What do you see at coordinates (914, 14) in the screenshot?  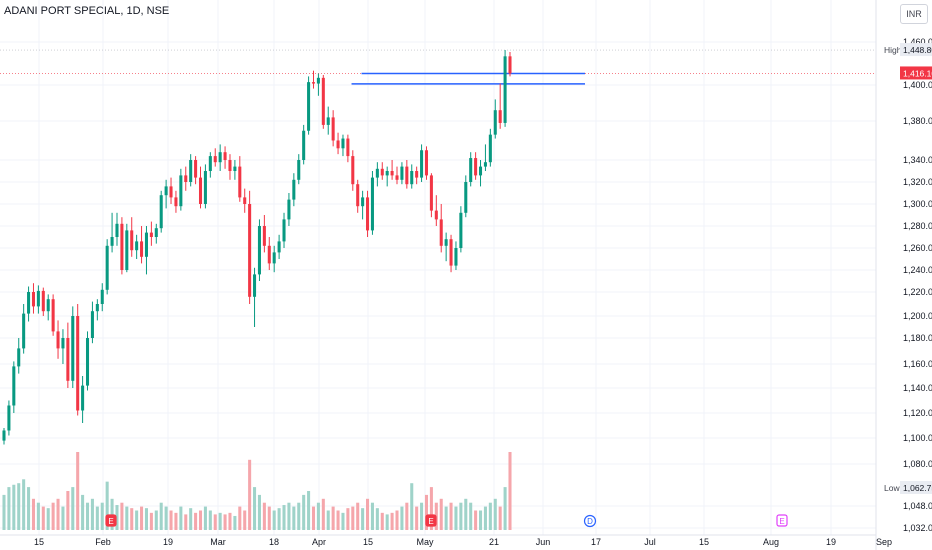 I see `currency-button: INR` at bounding box center [914, 14].